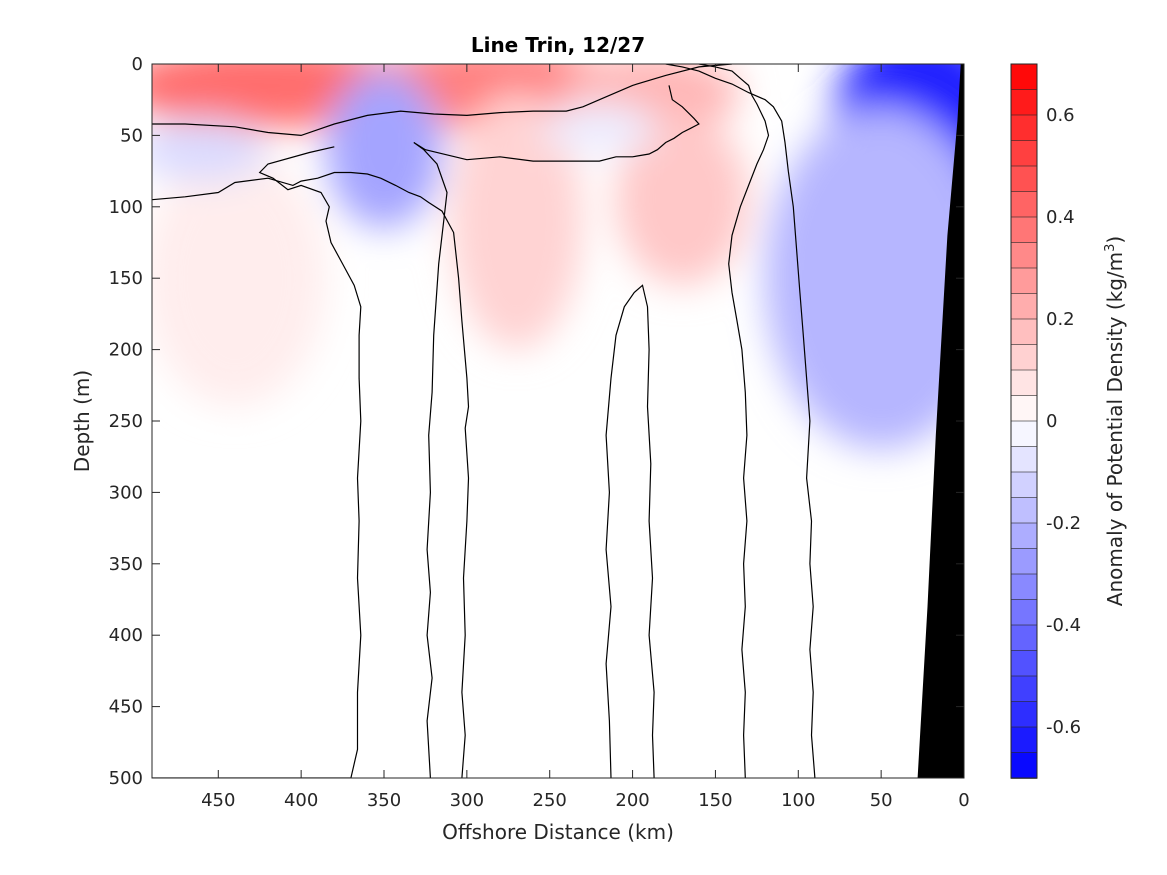 This screenshot has height=875, width=1167. What do you see at coordinates (82, 421) in the screenshot?
I see `y-axis-label: Depth (m)` at bounding box center [82, 421].